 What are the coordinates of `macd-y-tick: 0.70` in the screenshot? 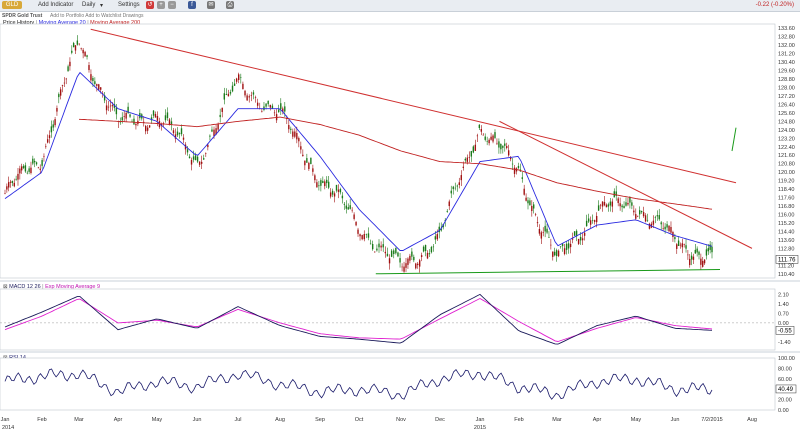 It's located at (783, 314).